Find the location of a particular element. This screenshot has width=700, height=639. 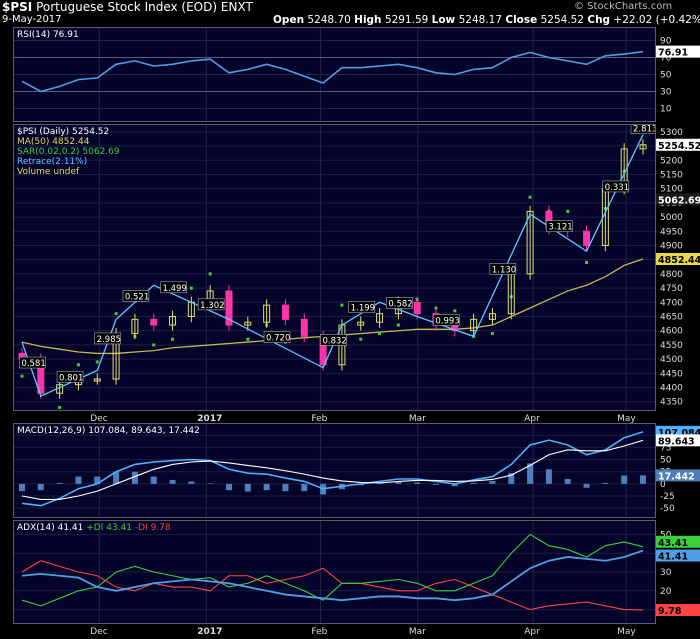

value-badge: 4852.44 is located at coordinates (679, 260).